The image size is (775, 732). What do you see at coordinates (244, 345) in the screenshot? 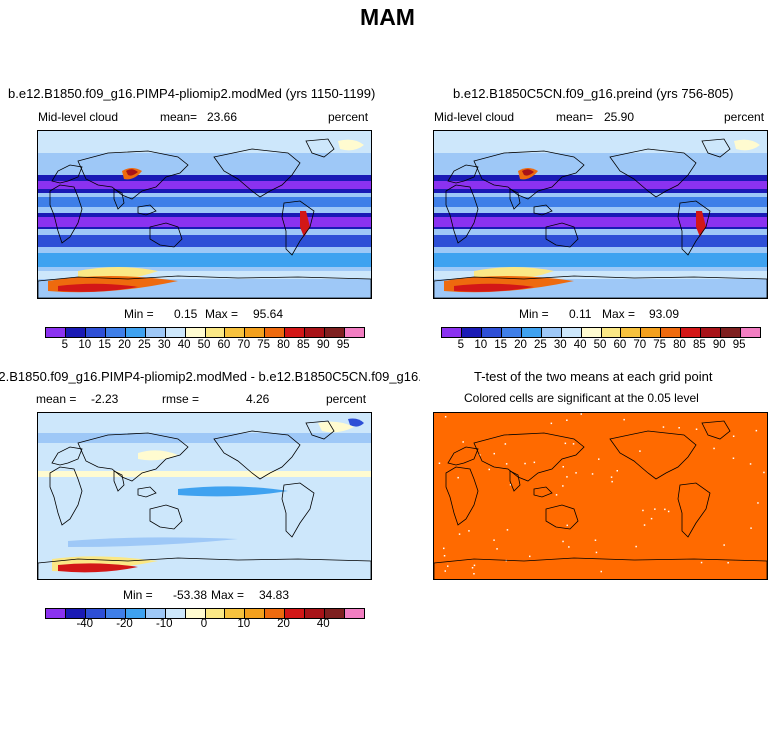
I see `colorbar-tick-label: 70` at bounding box center [244, 345].